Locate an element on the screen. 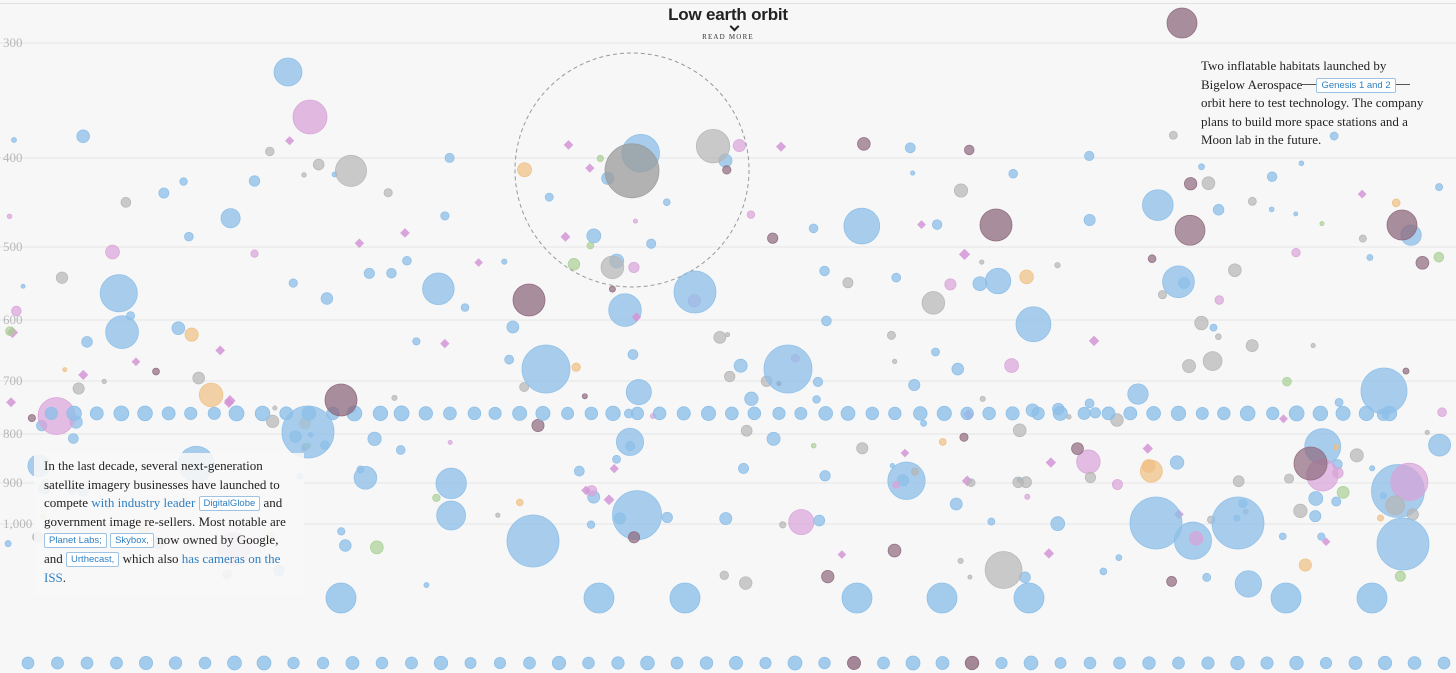 The width and height of the screenshot is (1456, 673). genesis-tag: Genesis 1 and 2 is located at coordinates (1356, 85).